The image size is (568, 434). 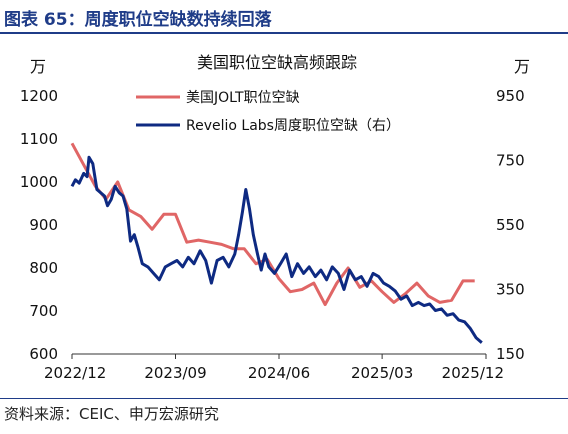 What do you see at coordinates (277, 62) in the screenshot?
I see `chart-title: 美国职位空缺高频跟踪` at bounding box center [277, 62].